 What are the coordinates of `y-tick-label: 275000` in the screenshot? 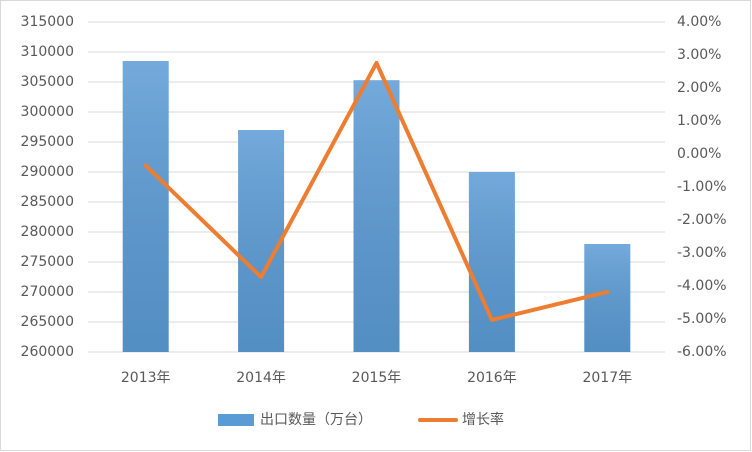 It's located at (47, 262).